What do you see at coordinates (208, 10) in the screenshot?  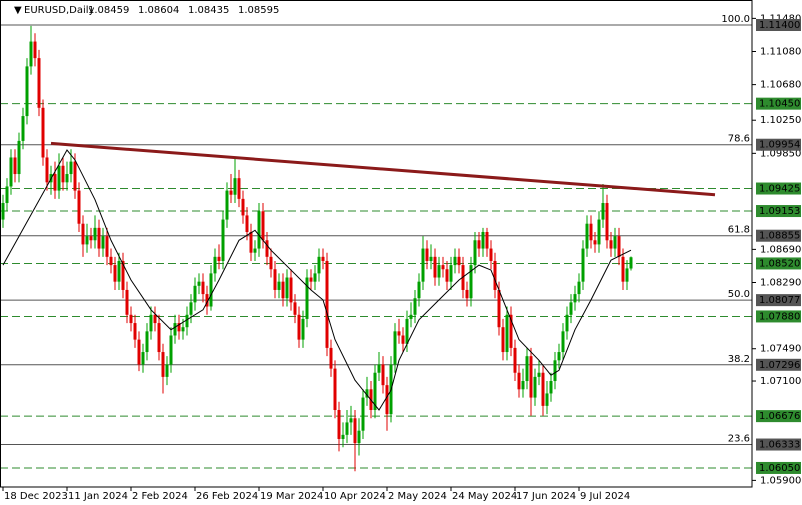 I see `ohlc-low: 1.08435` at bounding box center [208, 10].